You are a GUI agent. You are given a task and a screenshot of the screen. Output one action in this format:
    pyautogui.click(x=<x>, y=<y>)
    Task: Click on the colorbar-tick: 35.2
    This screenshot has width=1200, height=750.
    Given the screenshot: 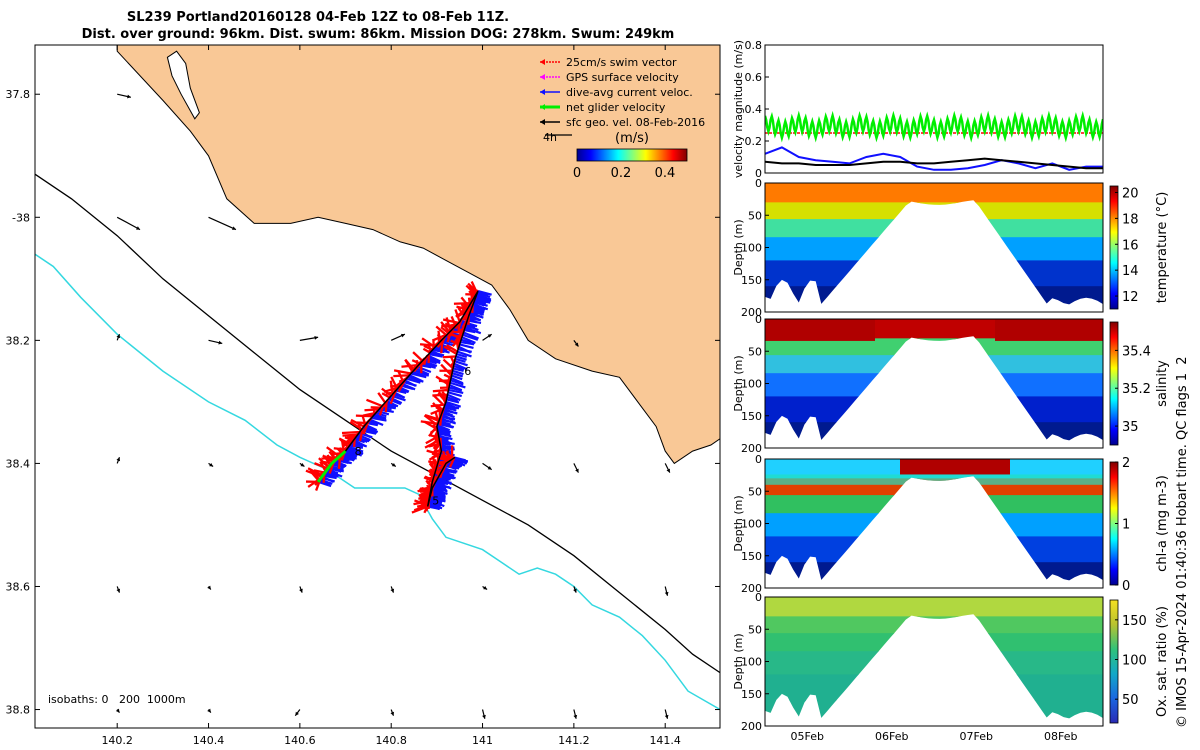 What is the action you would take?
    pyautogui.click(x=1136, y=389)
    